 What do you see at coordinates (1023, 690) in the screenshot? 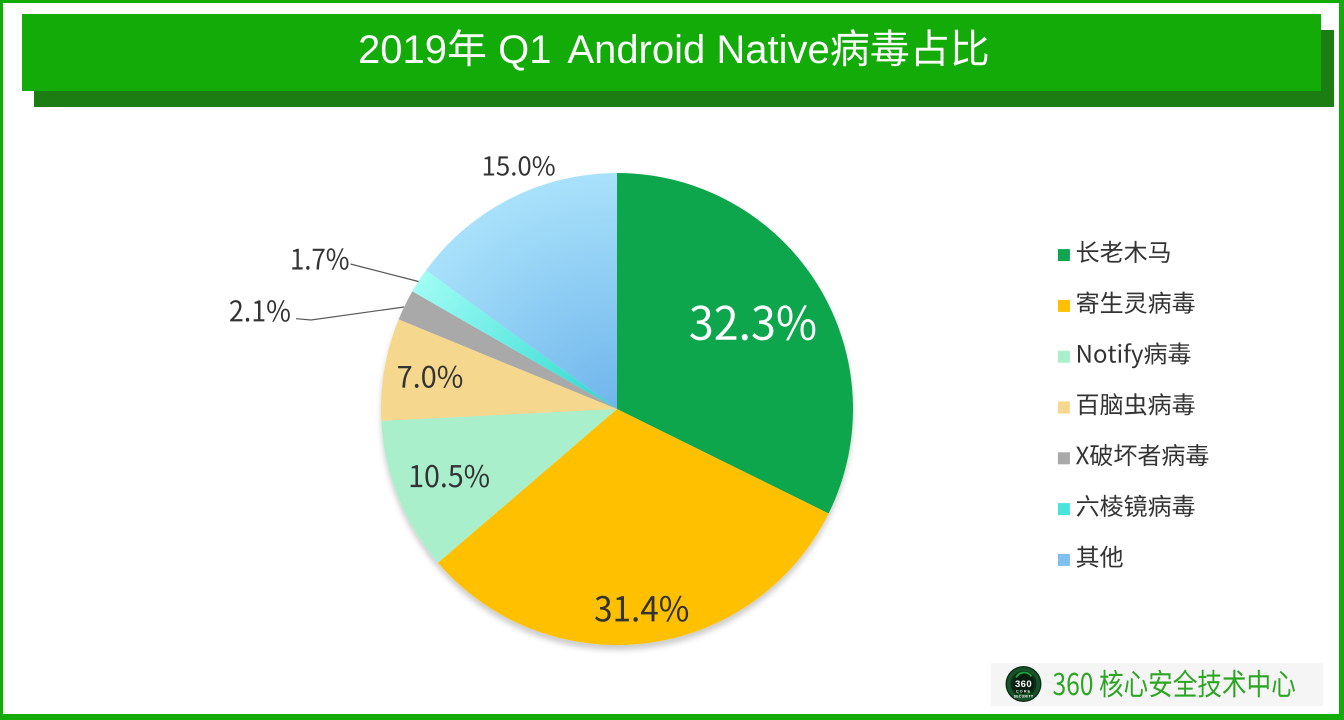
I see `svg-text: CORE` at bounding box center [1023, 690].